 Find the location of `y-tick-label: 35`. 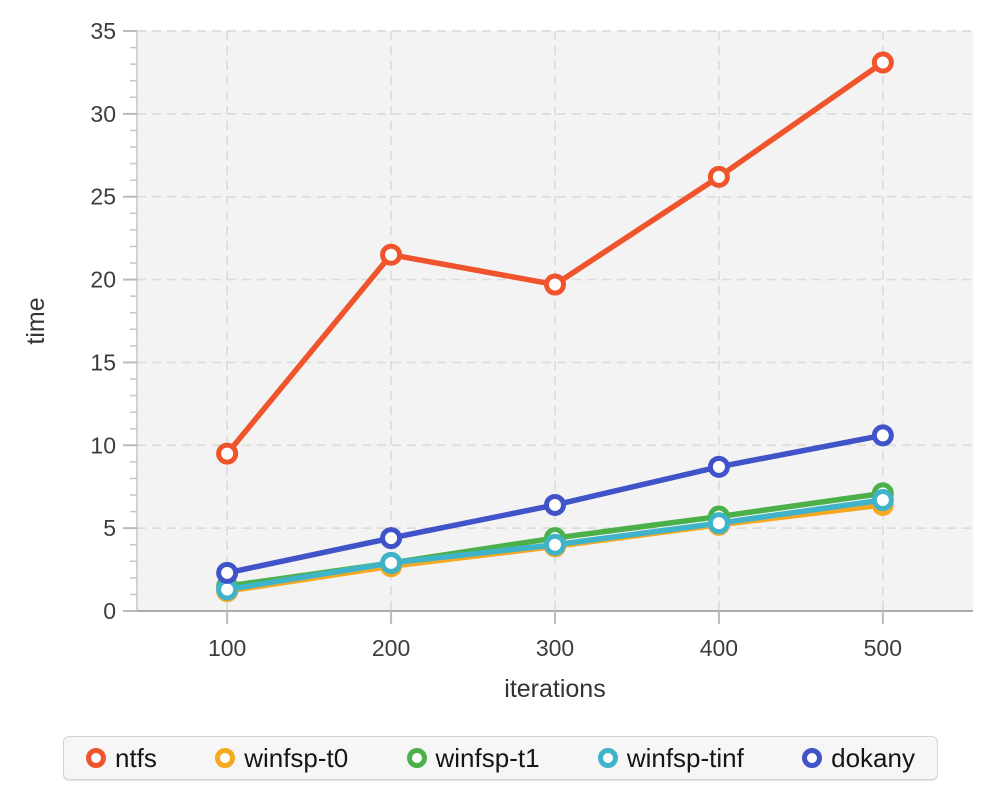

y-tick-label: 35 is located at coordinates (103, 31).